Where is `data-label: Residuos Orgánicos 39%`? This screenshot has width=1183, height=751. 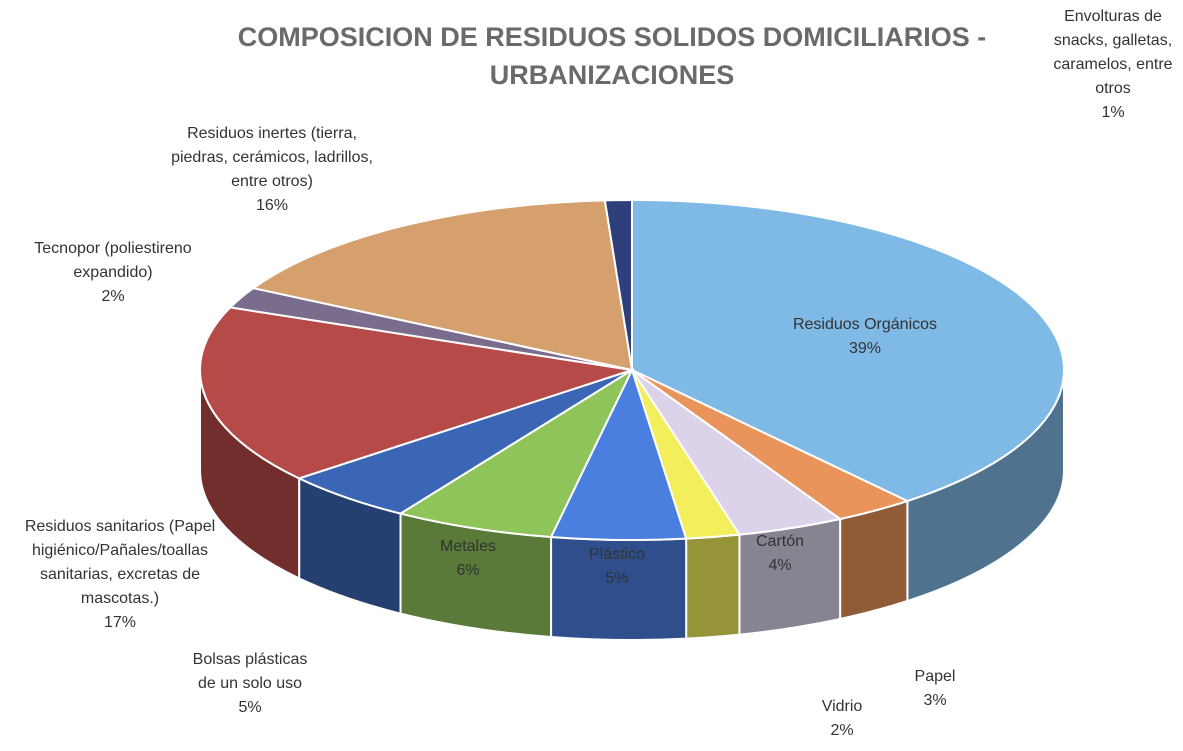 data-label: Residuos Orgánicos 39% is located at coordinates (865, 337).